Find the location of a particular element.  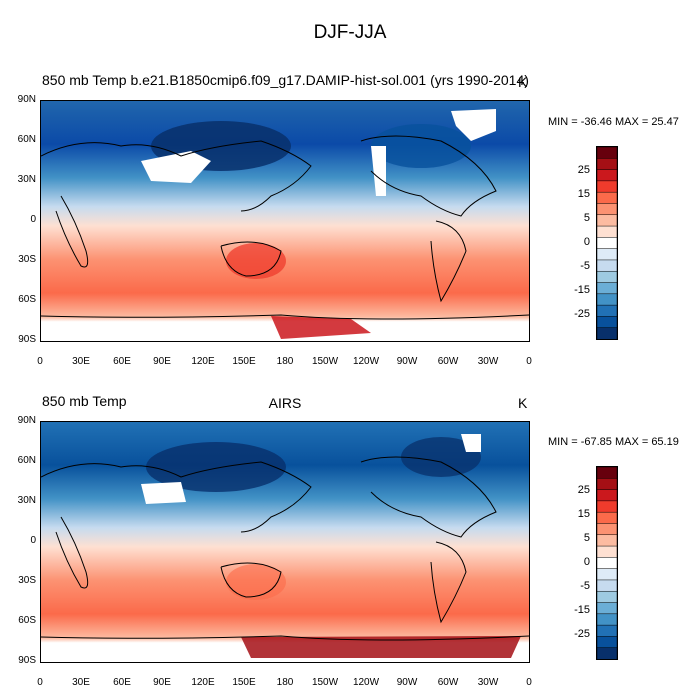

panel-1-lon-label: 180 is located at coordinates (285, 361).